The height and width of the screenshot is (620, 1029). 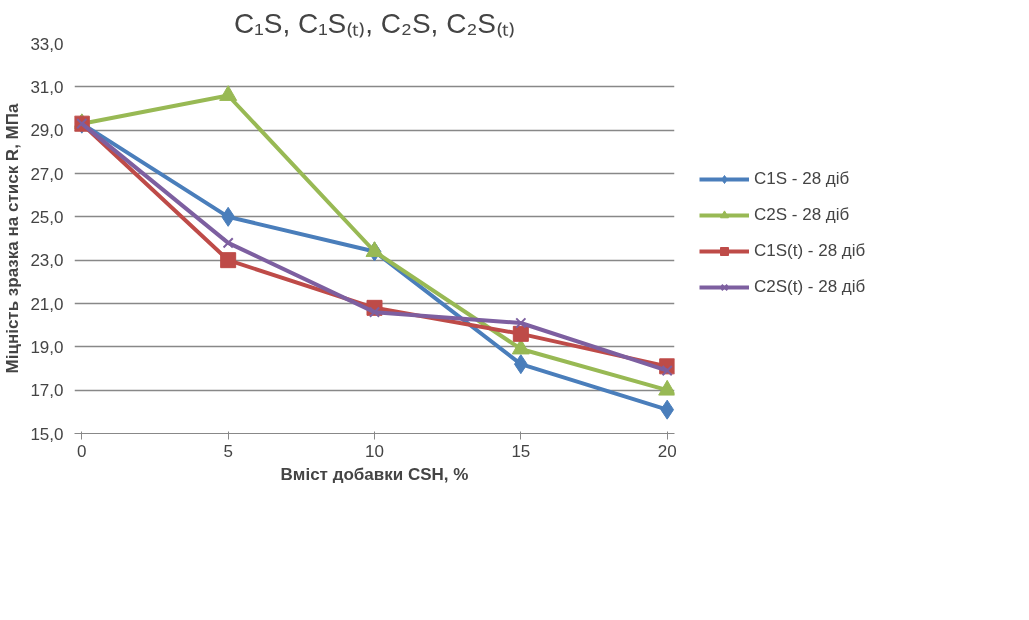 What do you see at coordinates (47, 347) in the screenshot?
I see `y-tick-label: 19,0` at bounding box center [47, 347].